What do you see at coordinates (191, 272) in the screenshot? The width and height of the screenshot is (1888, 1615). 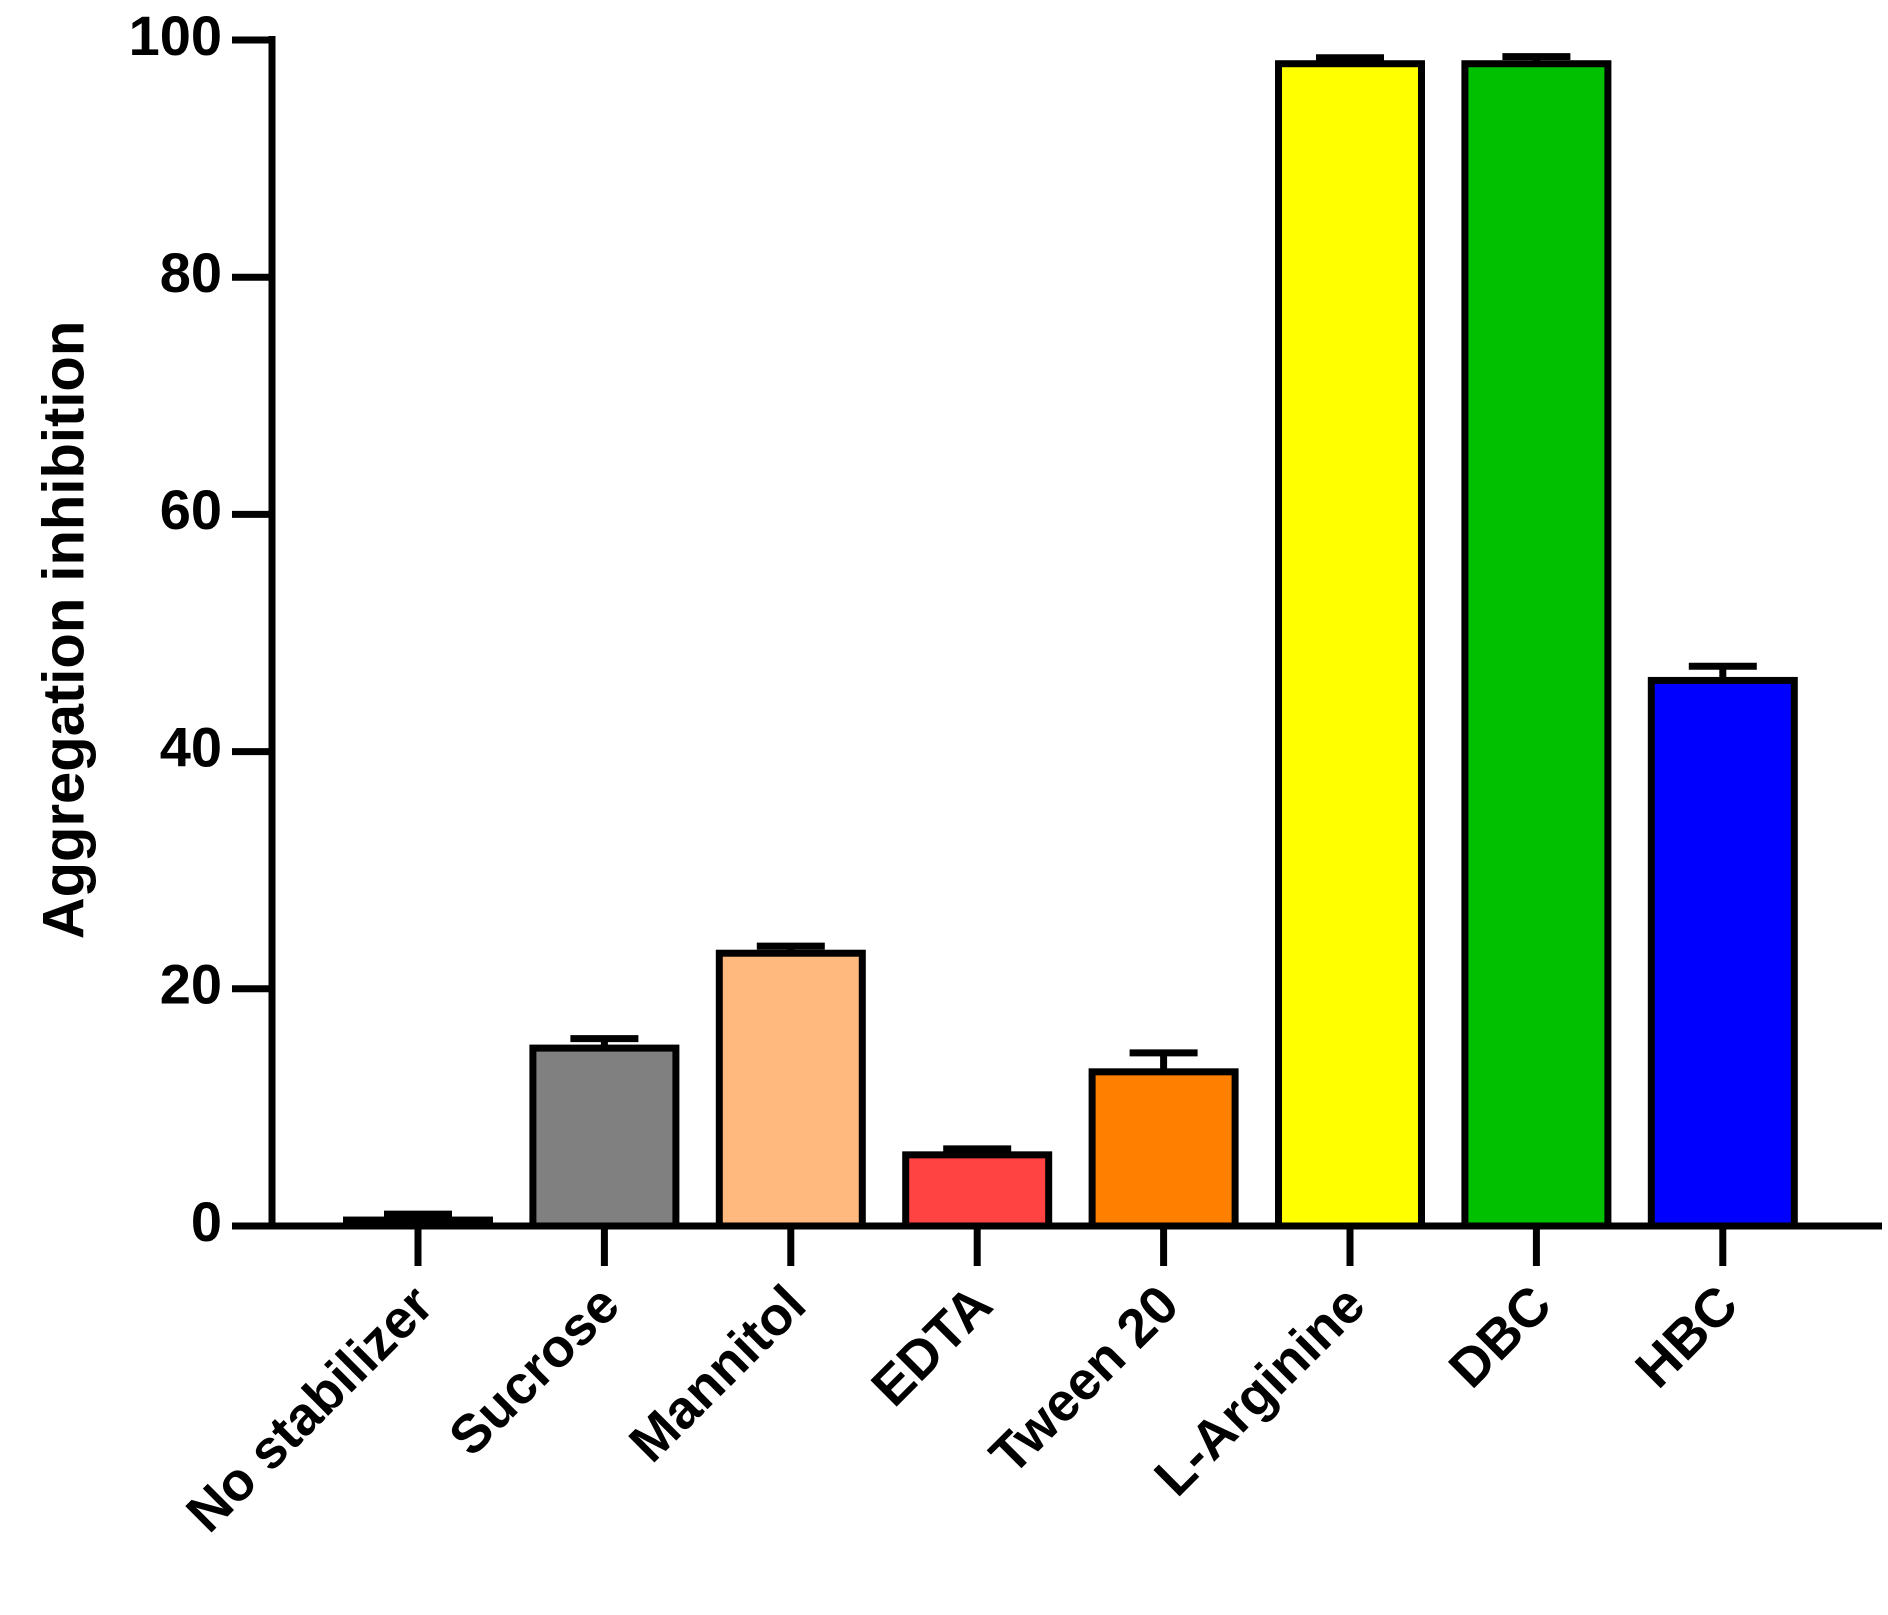 I see `y-tick-label: 80` at bounding box center [191, 272].